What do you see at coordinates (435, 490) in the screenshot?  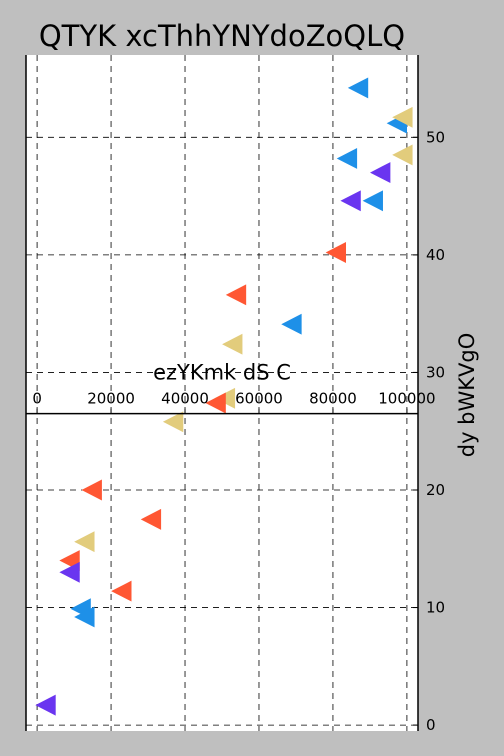 I see `y-tick-label-2: 20` at bounding box center [435, 490].